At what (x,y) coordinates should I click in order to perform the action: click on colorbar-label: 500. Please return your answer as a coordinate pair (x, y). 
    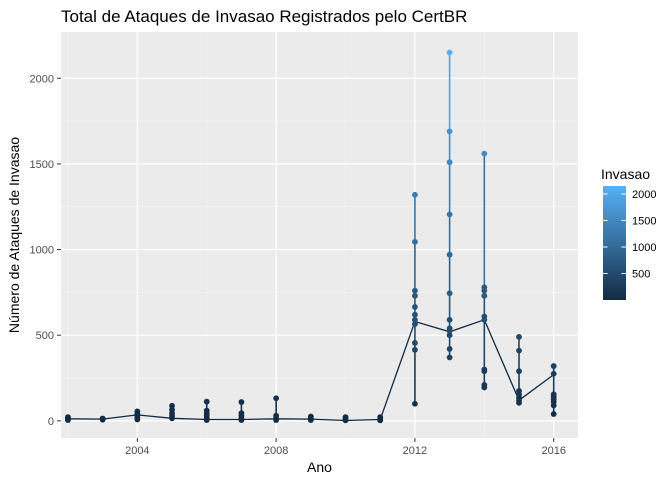
    Looking at the image, I should click on (641, 274).